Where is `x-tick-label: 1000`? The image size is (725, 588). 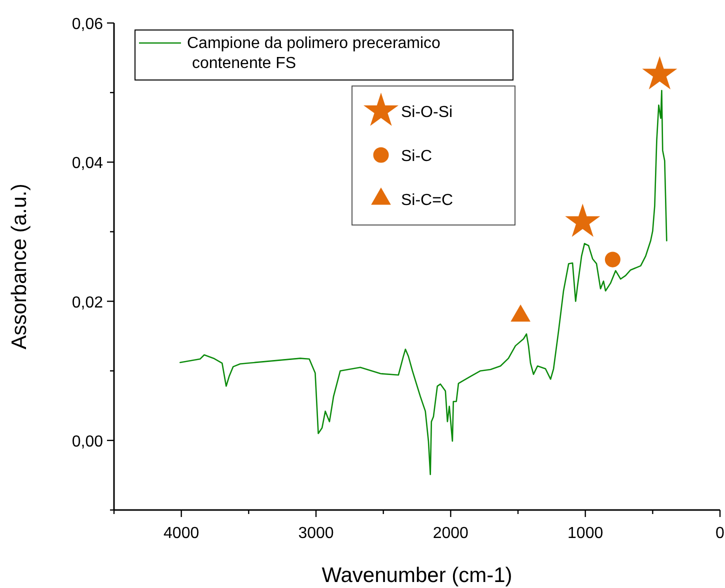
x-tick-label: 1000 is located at coordinates (586, 533).